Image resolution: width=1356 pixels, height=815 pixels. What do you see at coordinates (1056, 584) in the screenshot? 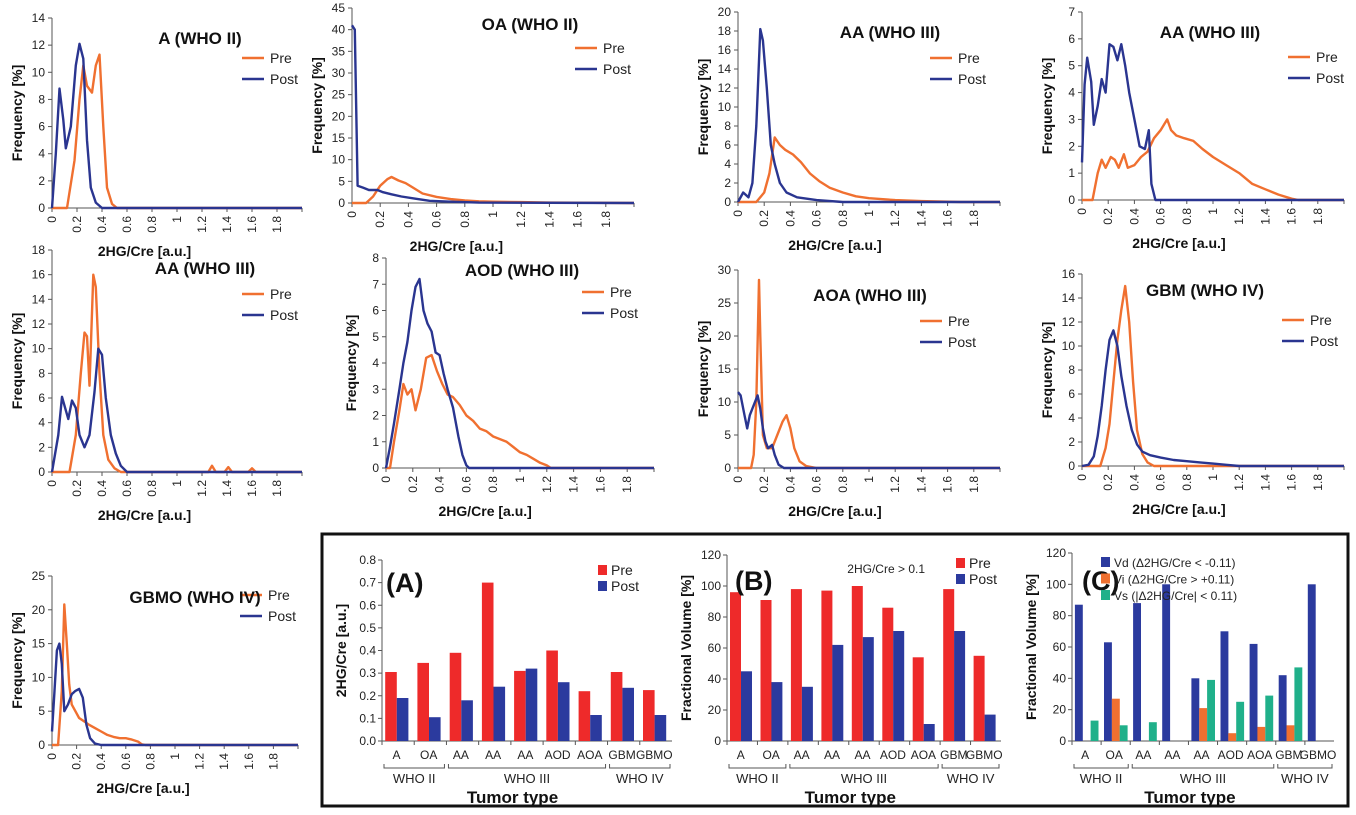
I see `y-tick-label: 100` at bounding box center [1056, 584].